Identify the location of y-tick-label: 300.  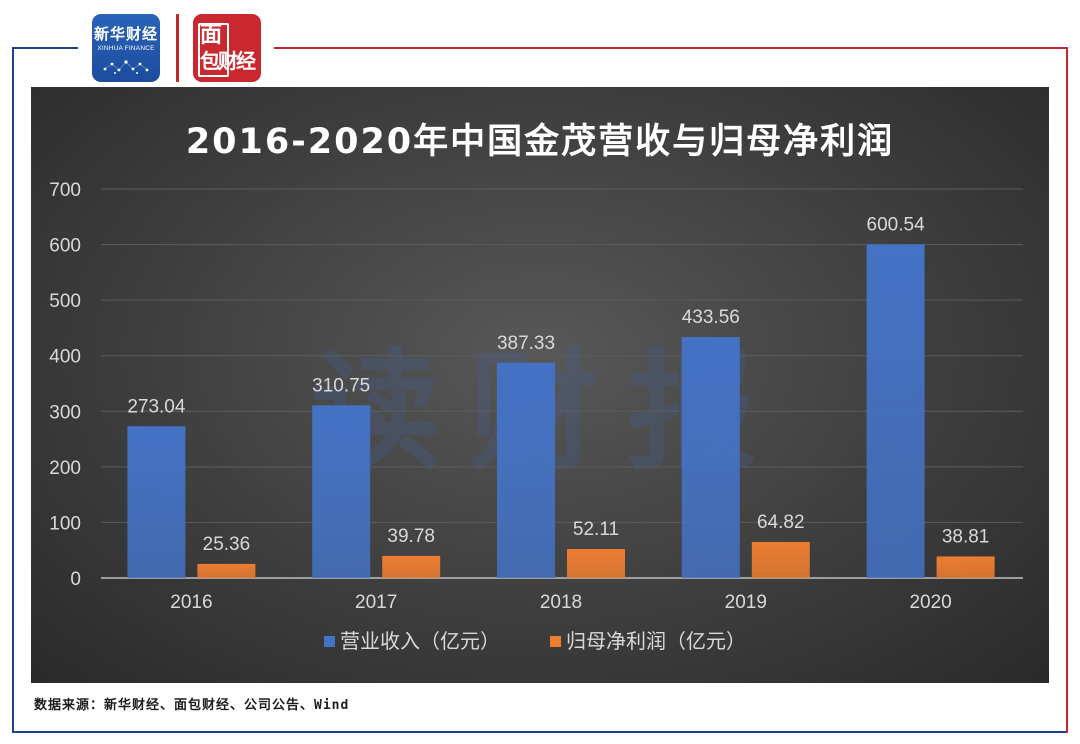
(65, 412).